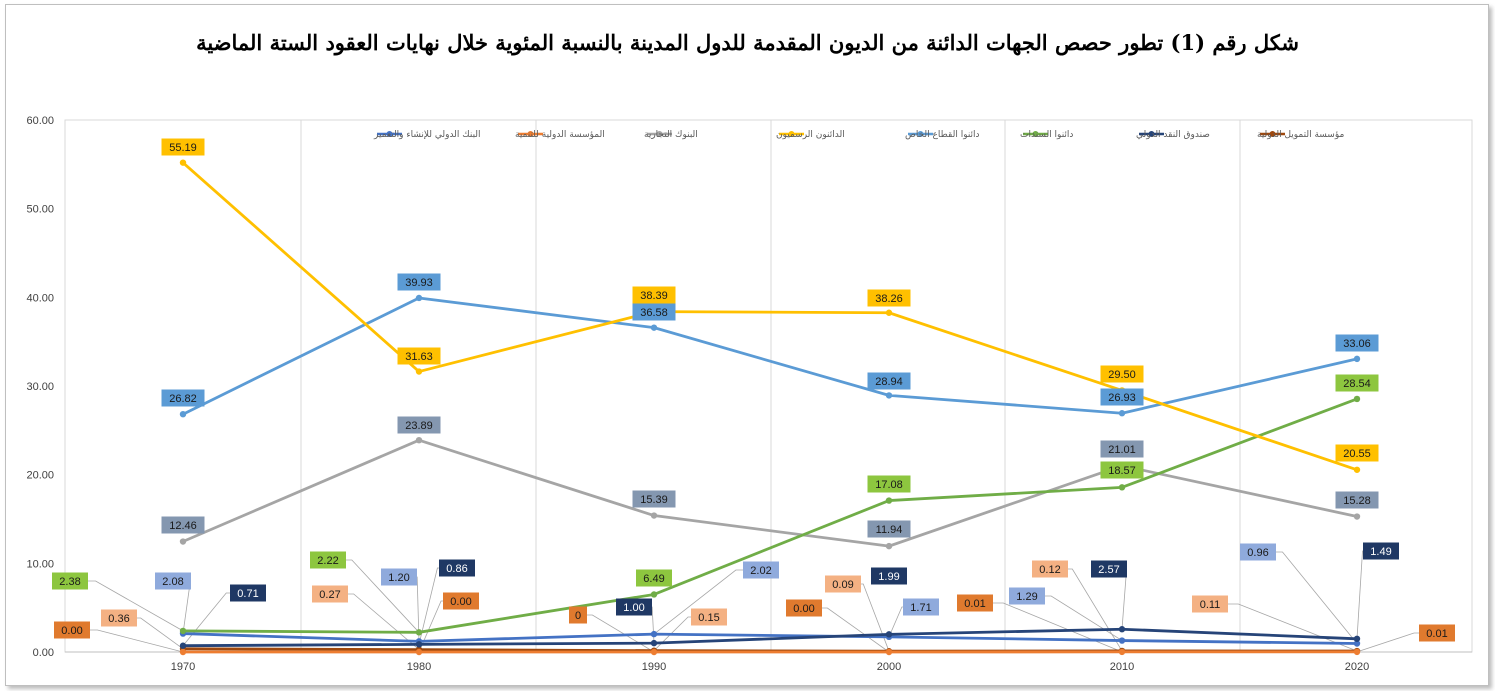  I want to click on data-label: 38.26, so click(889, 298).